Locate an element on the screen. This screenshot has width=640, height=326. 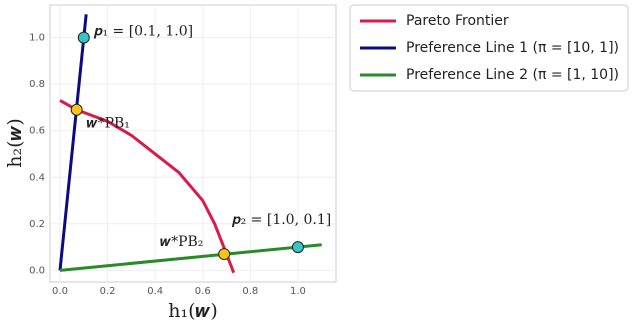
x-tick-label: 0.8 is located at coordinates (250, 291).